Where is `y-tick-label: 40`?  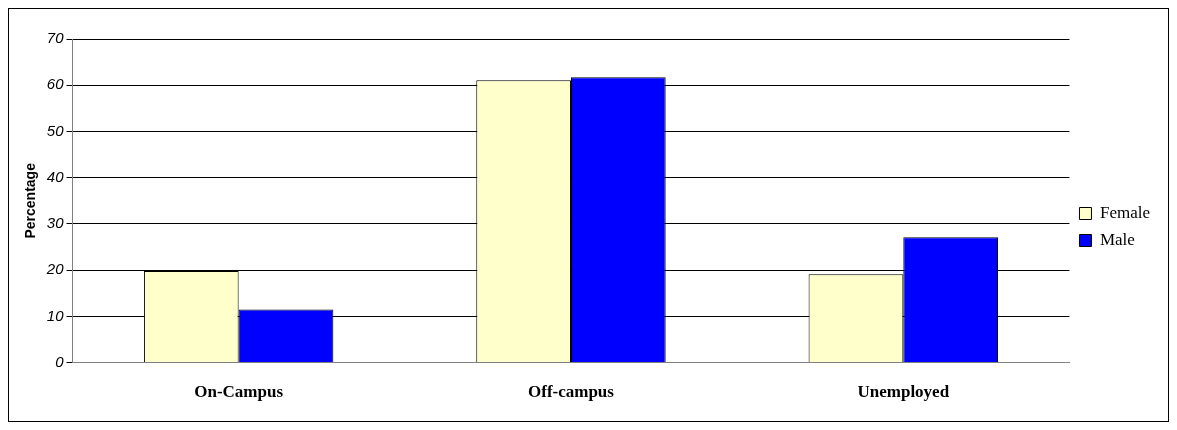 y-tick-label: 40 is located at coordinates (55, 176).